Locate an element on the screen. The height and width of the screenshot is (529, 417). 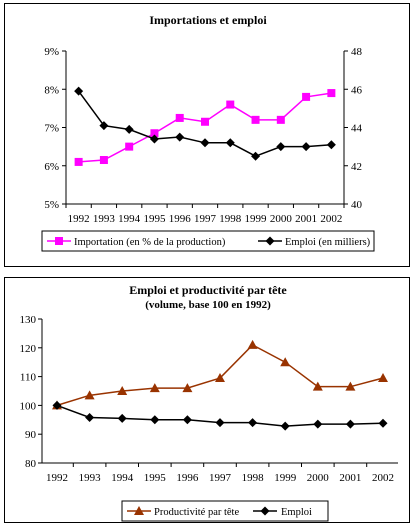
chart2-legend-label: Emploi is located at coordinates (296, 512).